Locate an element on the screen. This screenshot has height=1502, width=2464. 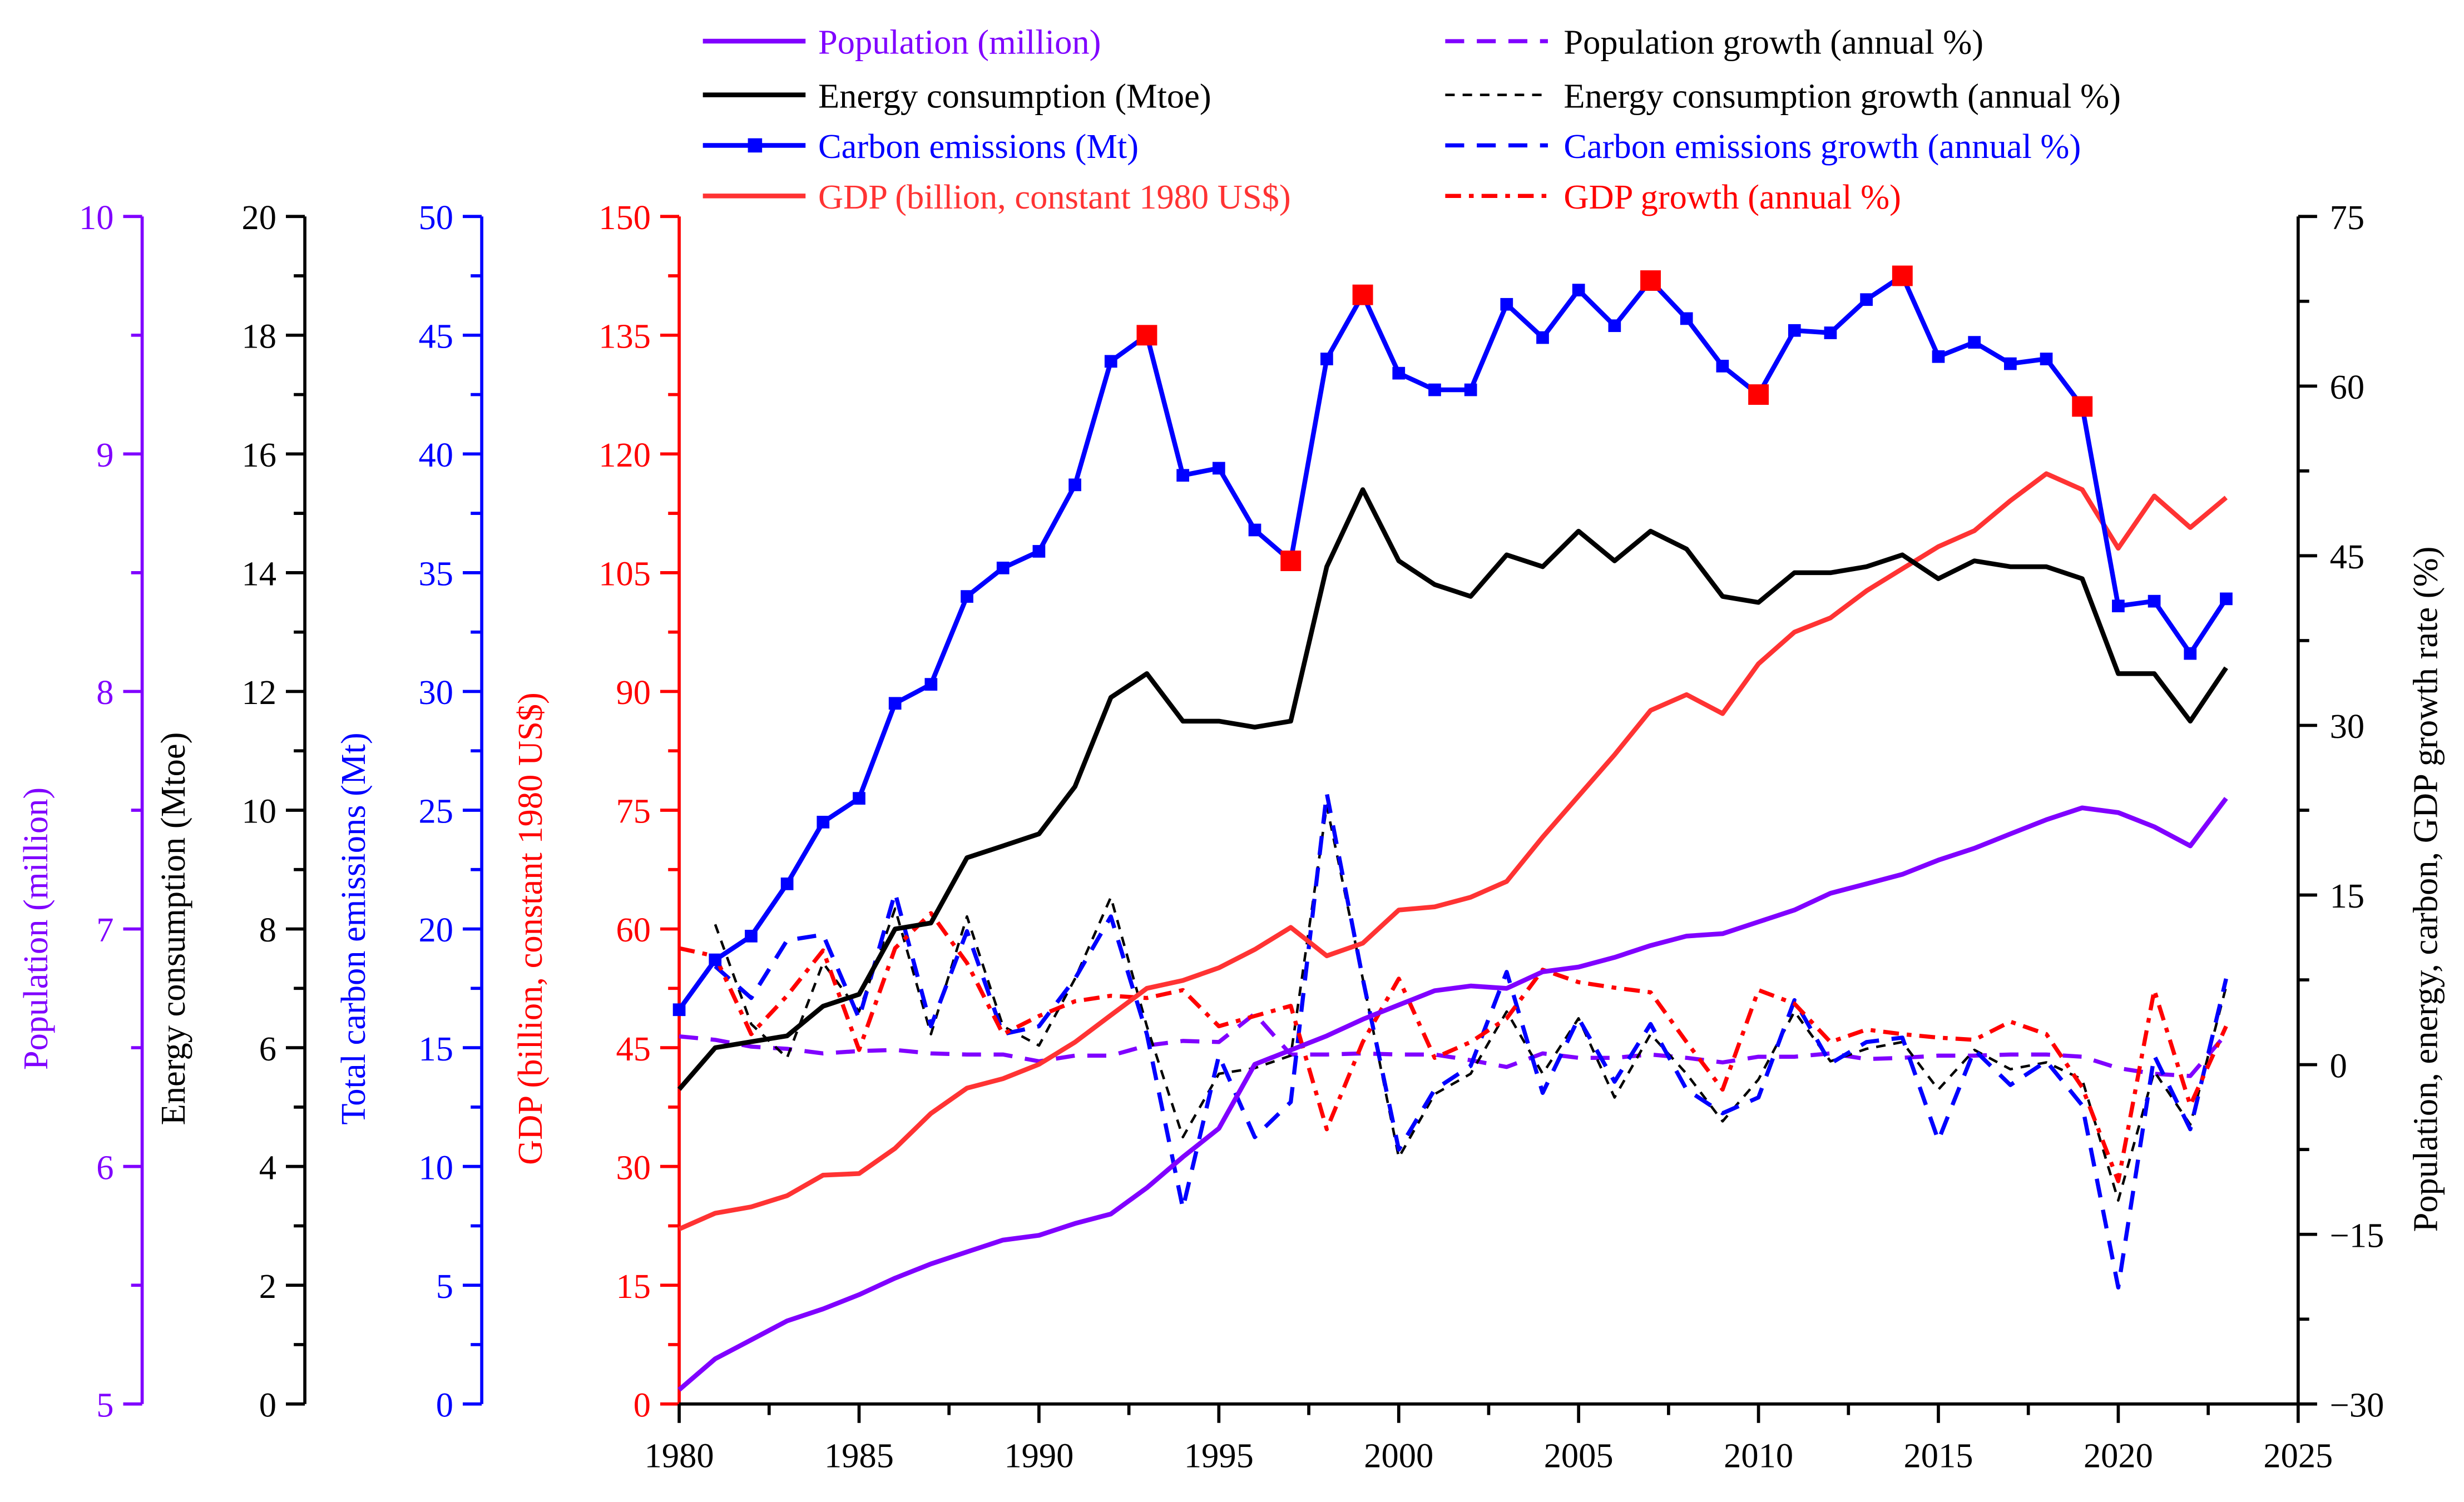
carbon-axis-title: Total carbon emissions (Mt) is located at coordinates (353, 928).